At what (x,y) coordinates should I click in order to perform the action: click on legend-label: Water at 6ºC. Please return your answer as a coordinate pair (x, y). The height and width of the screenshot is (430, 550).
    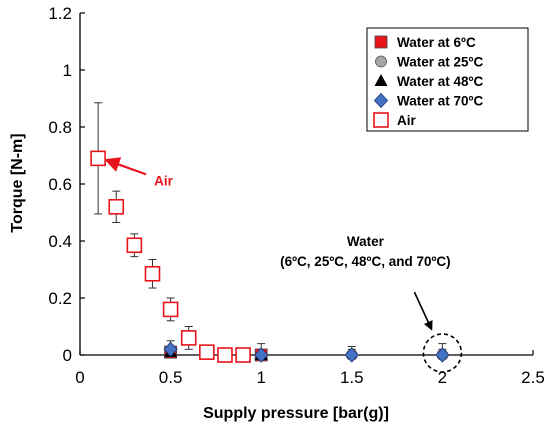
    Looking at the image, I should click on (436, 42).